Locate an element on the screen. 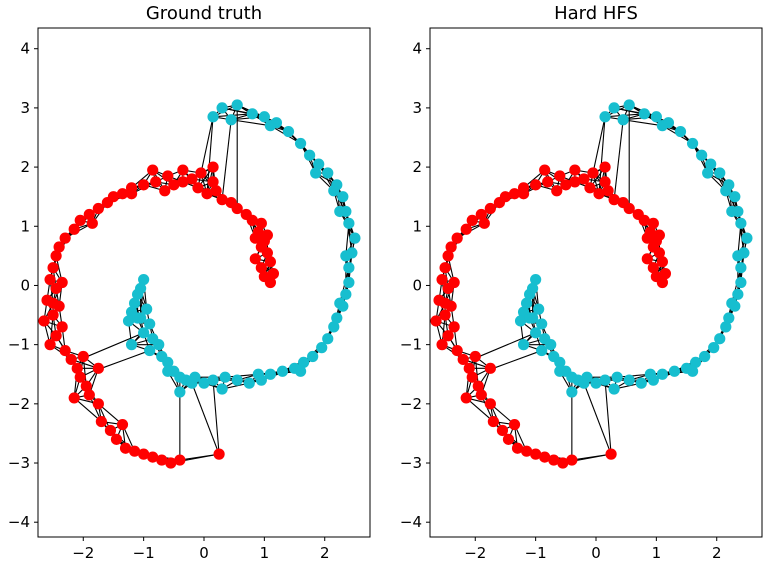 The height and width of the screenshot is (572, 766). y-tick-label: 0 is located at coordinates (417, 285).